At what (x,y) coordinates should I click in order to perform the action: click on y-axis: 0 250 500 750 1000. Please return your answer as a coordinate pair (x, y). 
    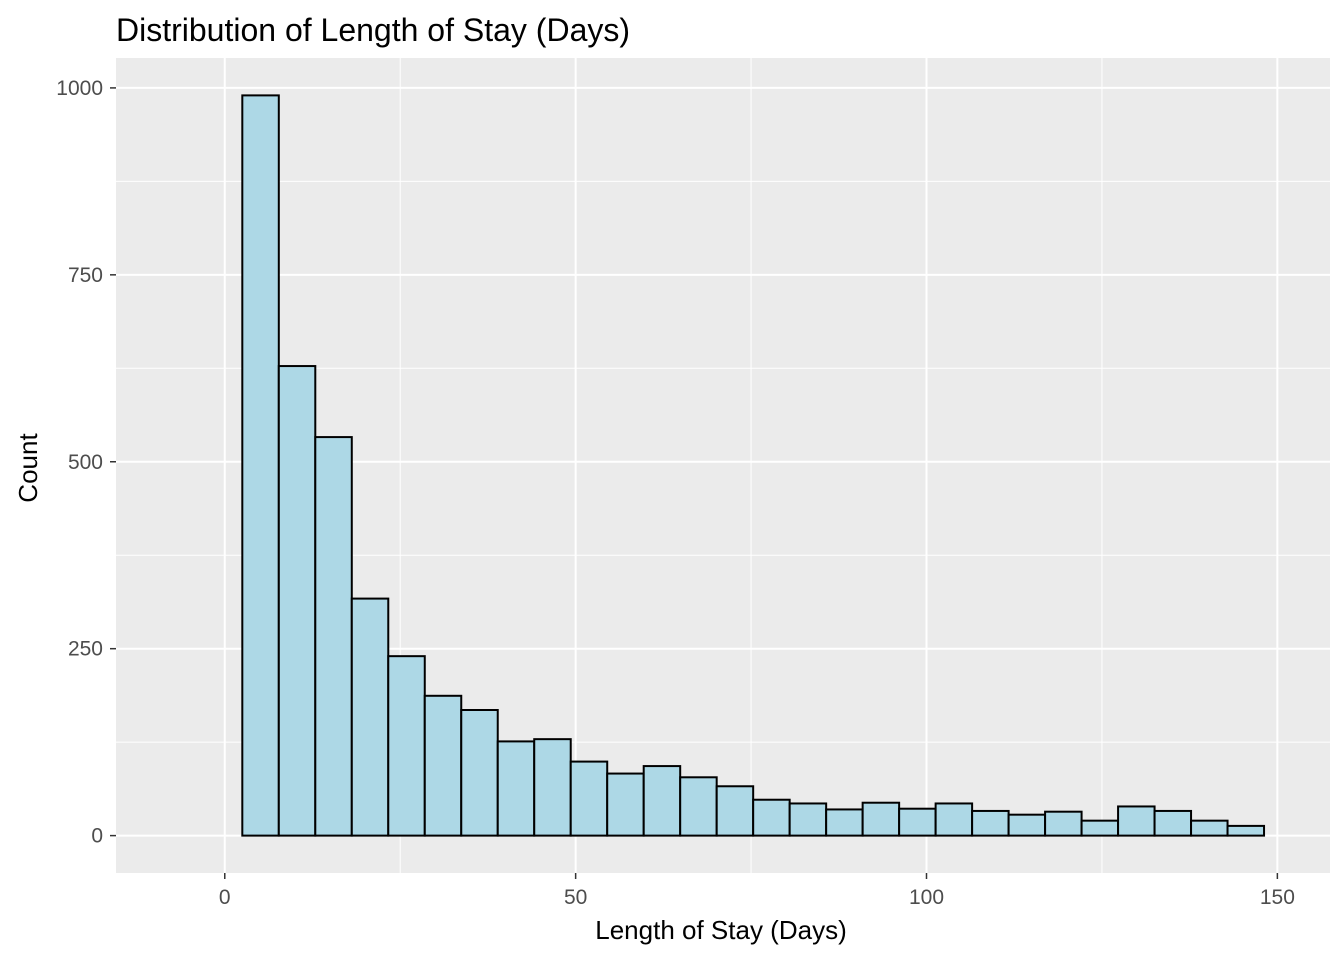
    Looking at the image, I should click on (86, 462).